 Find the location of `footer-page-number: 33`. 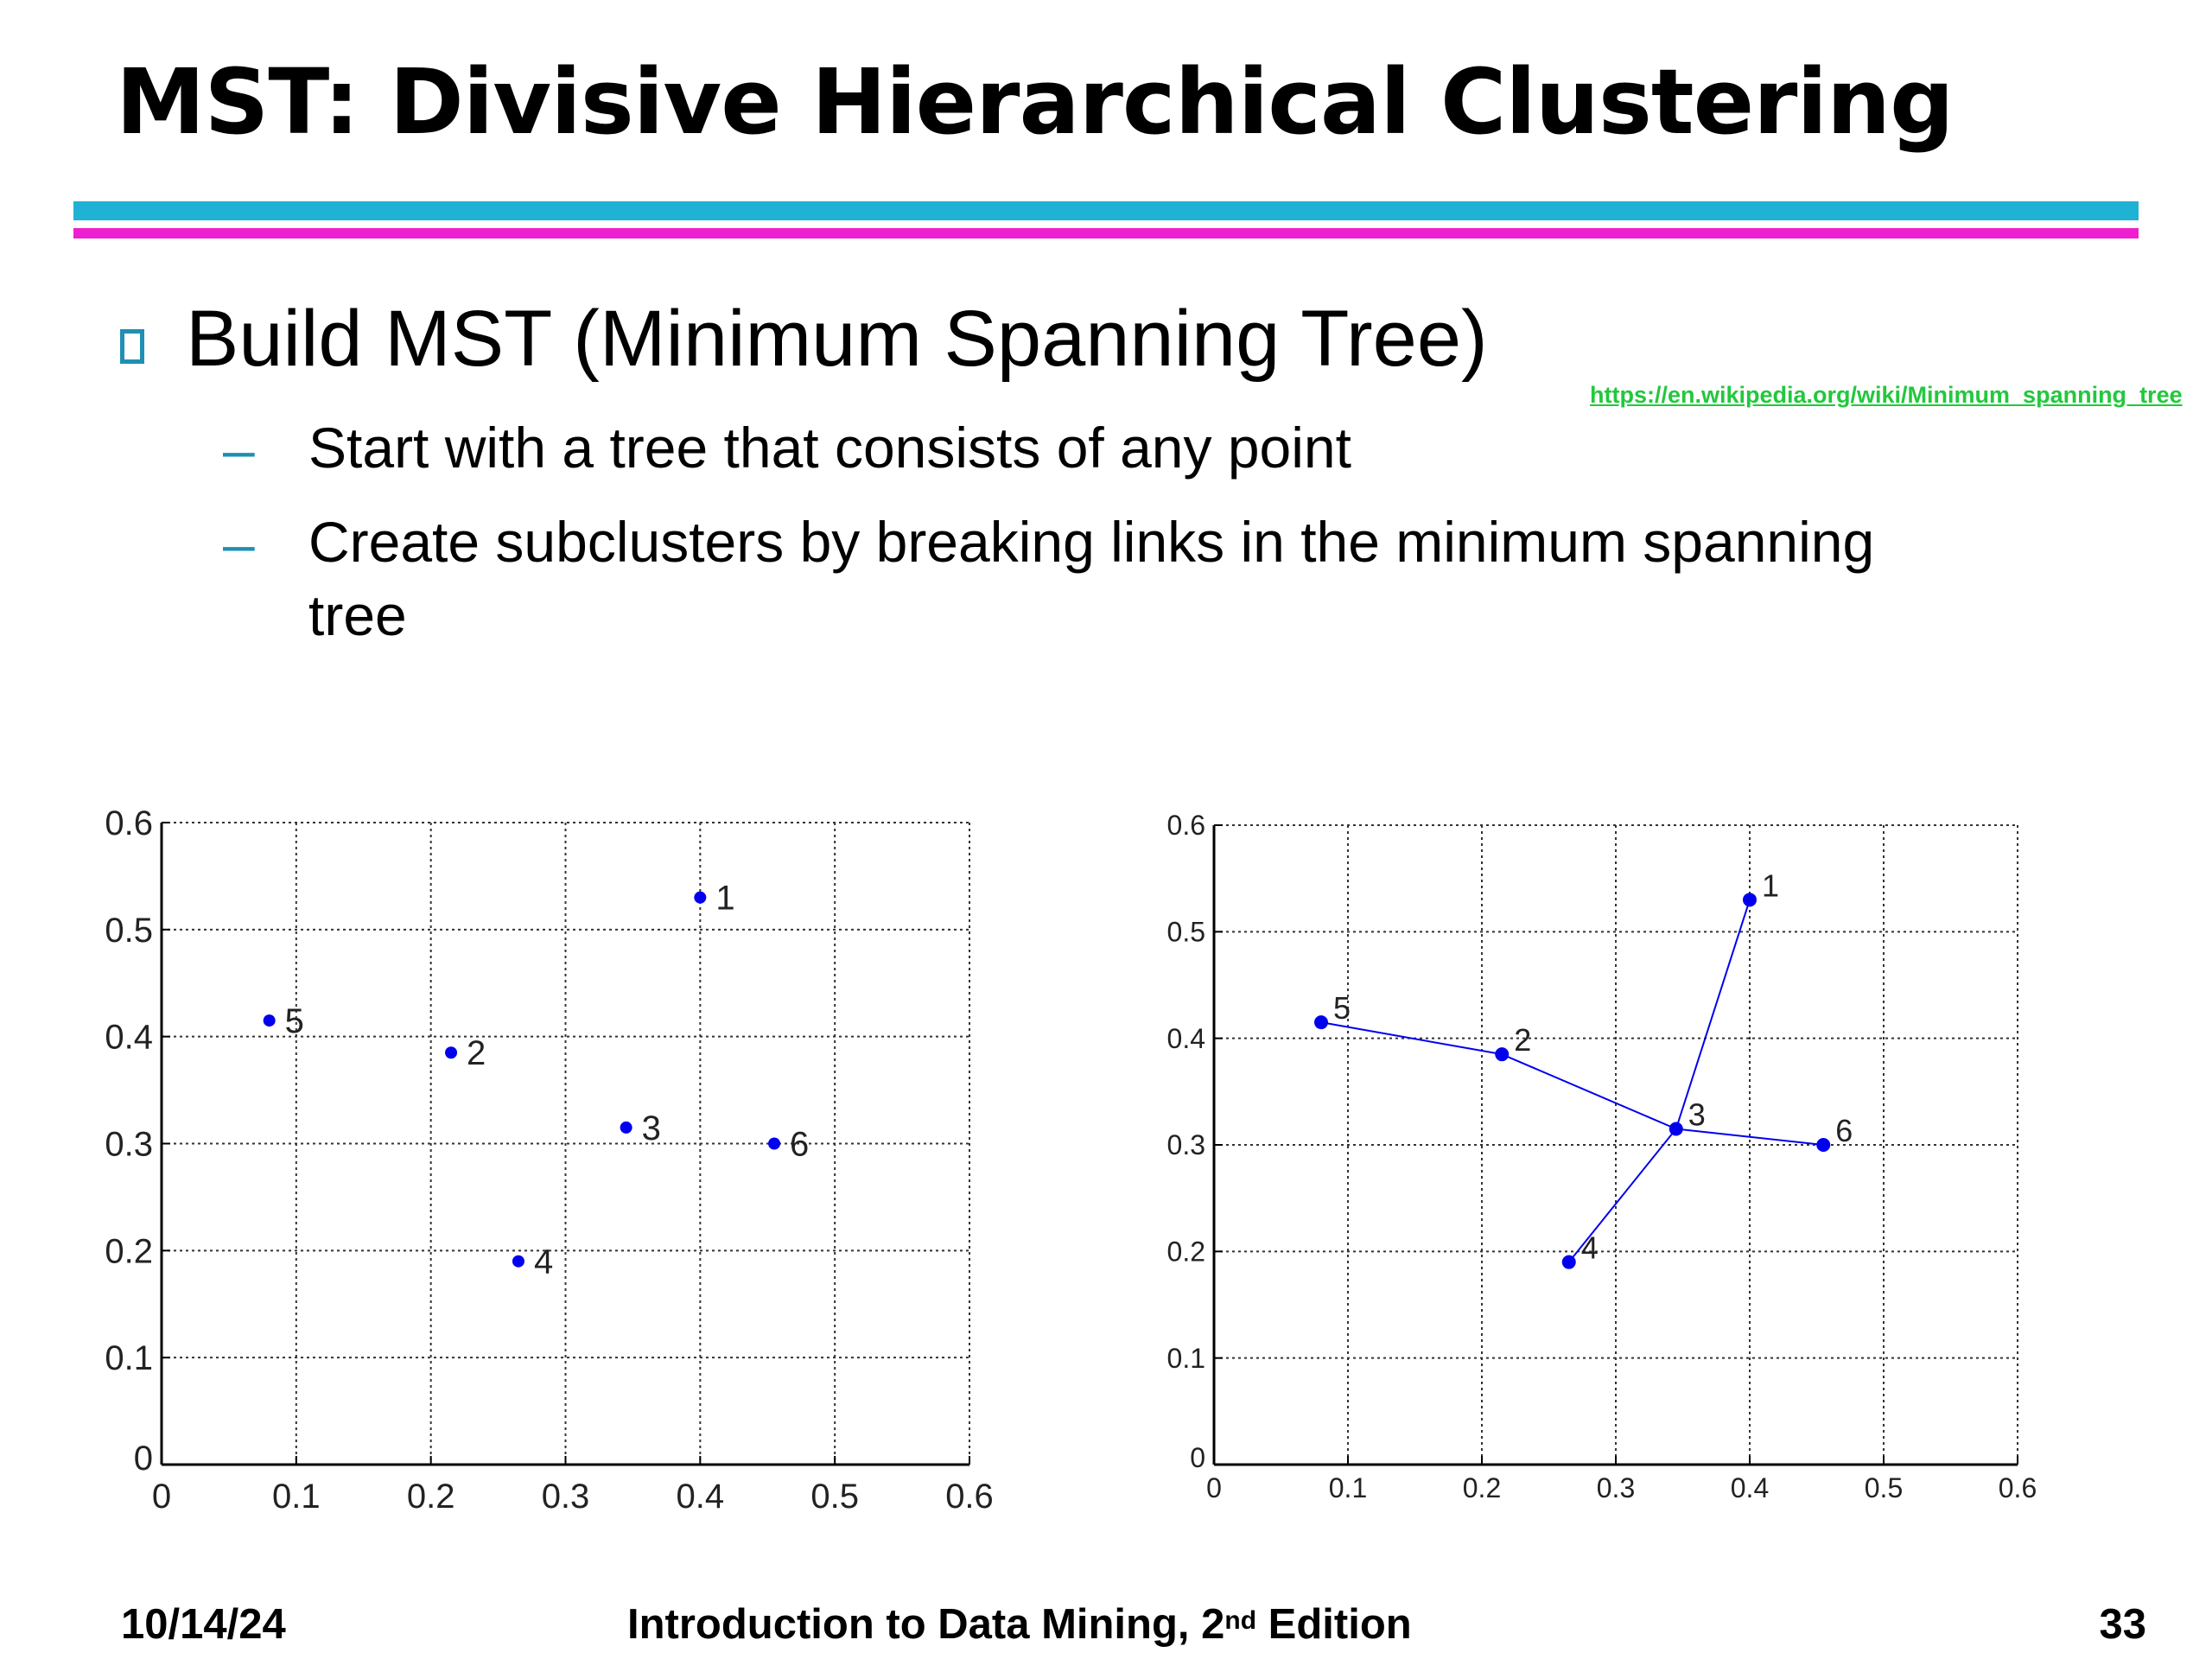

footer-page-number: 33 is located at coordinates (2122, 1624).